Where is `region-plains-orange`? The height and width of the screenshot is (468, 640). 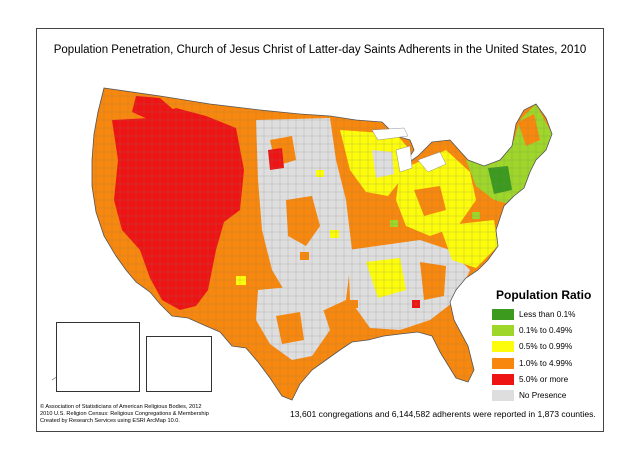
region-plains-orange is located at coordinates (303, 221).